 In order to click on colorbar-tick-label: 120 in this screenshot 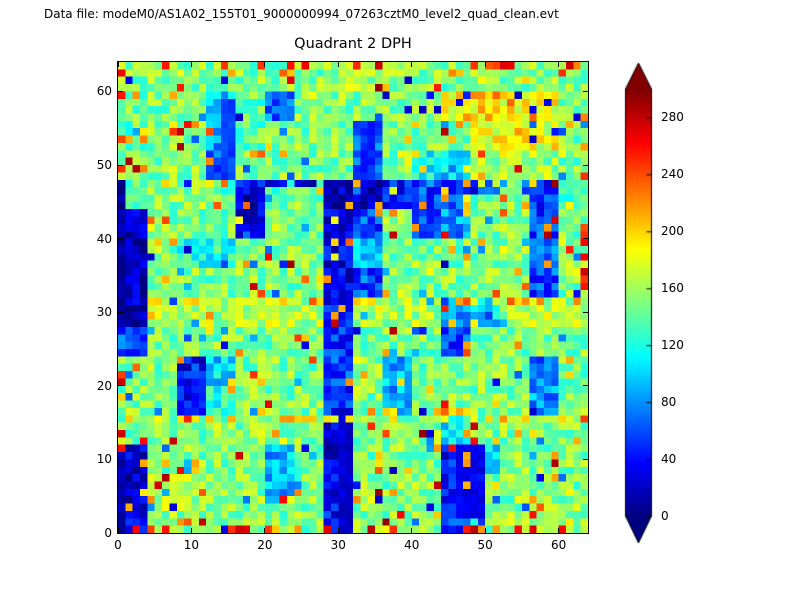, I will do `click(672, 345)`.